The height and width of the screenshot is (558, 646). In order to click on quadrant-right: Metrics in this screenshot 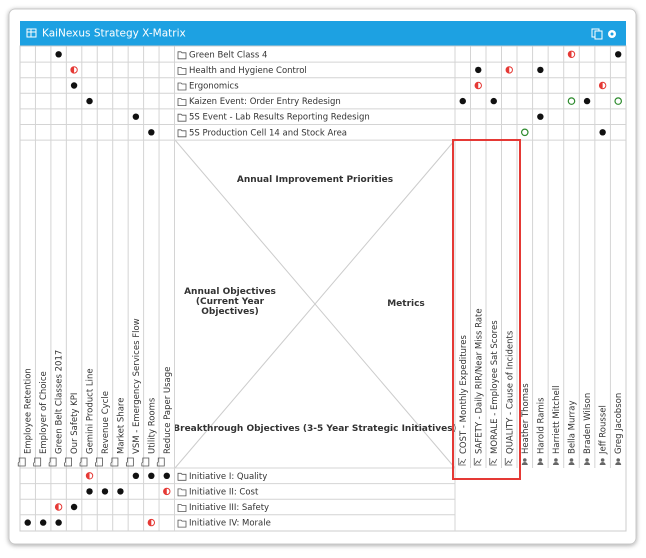, I will do `click(406, 304)`.